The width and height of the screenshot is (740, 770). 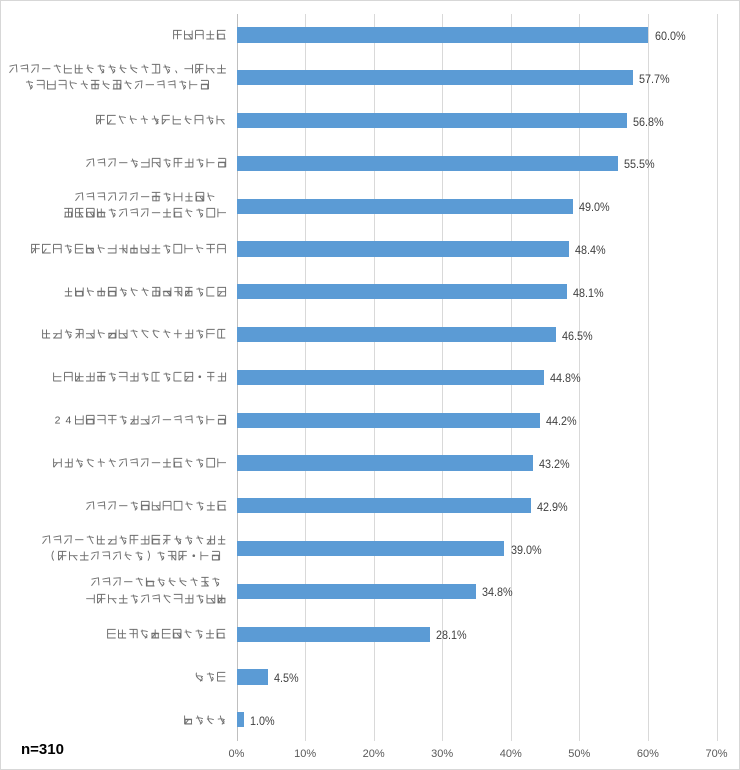 What do you see at coordinates (57, 420) in the screenshot?
I see `svg-text: 2` at bounding box center [57, 420].